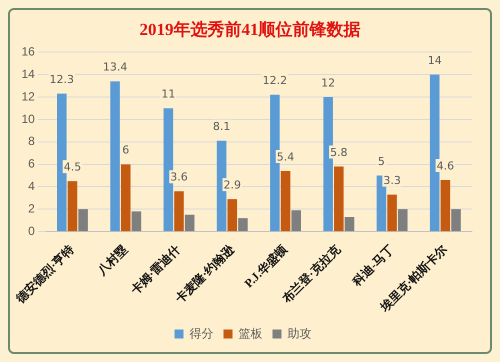 Image resolution: width=500 pixels, height=362 pixels. What do you see at coordinates (392, 180) in the screenshot?
I see `data-label: 3.3` at bounding box center [392, 180].